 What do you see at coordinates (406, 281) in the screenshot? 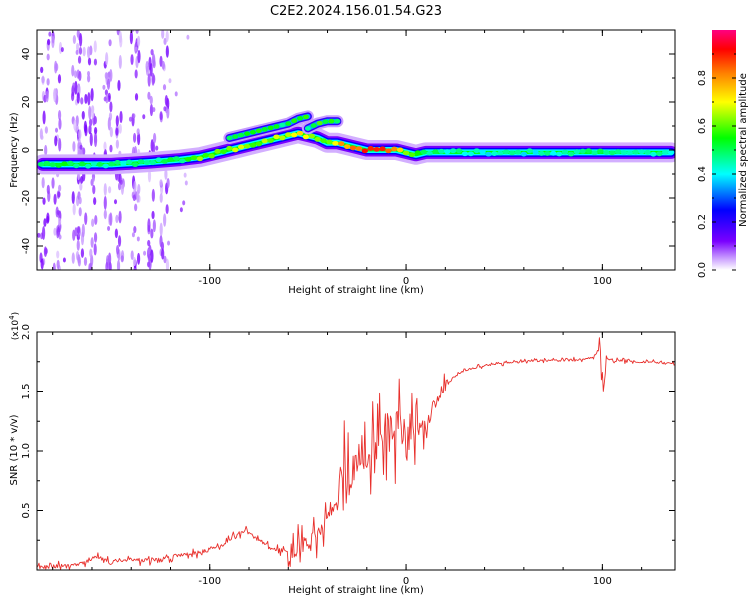
I see `heatmap-x-tick-label: 0` at bounding box center [406, 281].